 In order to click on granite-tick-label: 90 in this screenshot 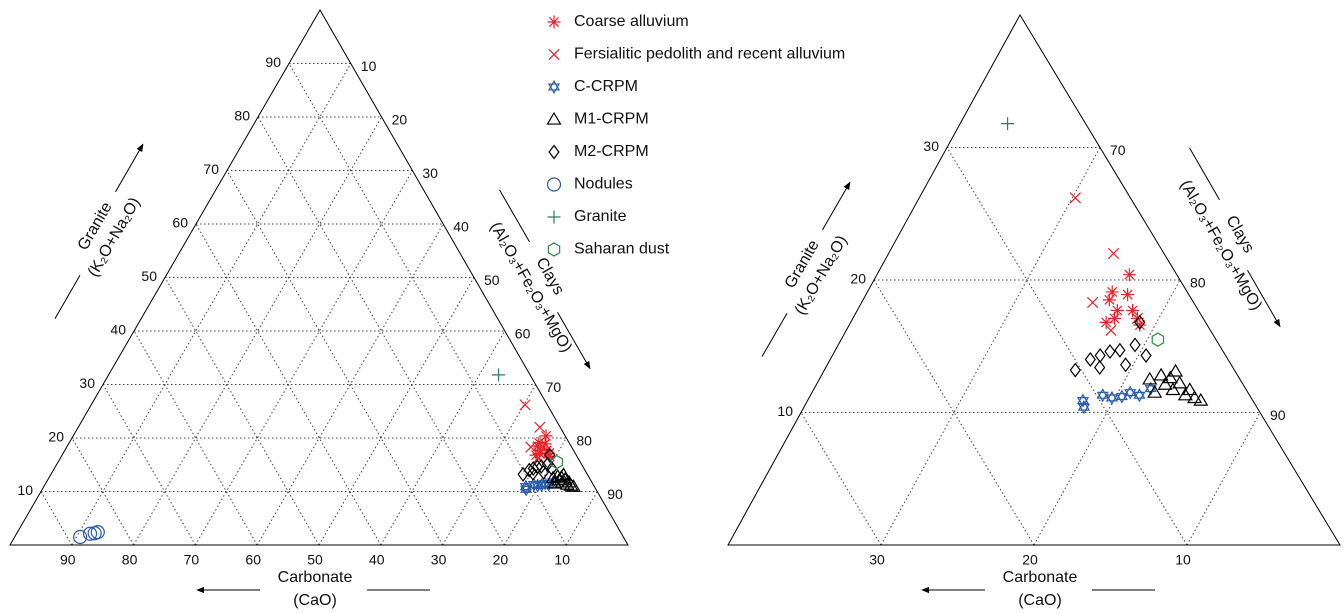, I will do `click(273, 62)`.